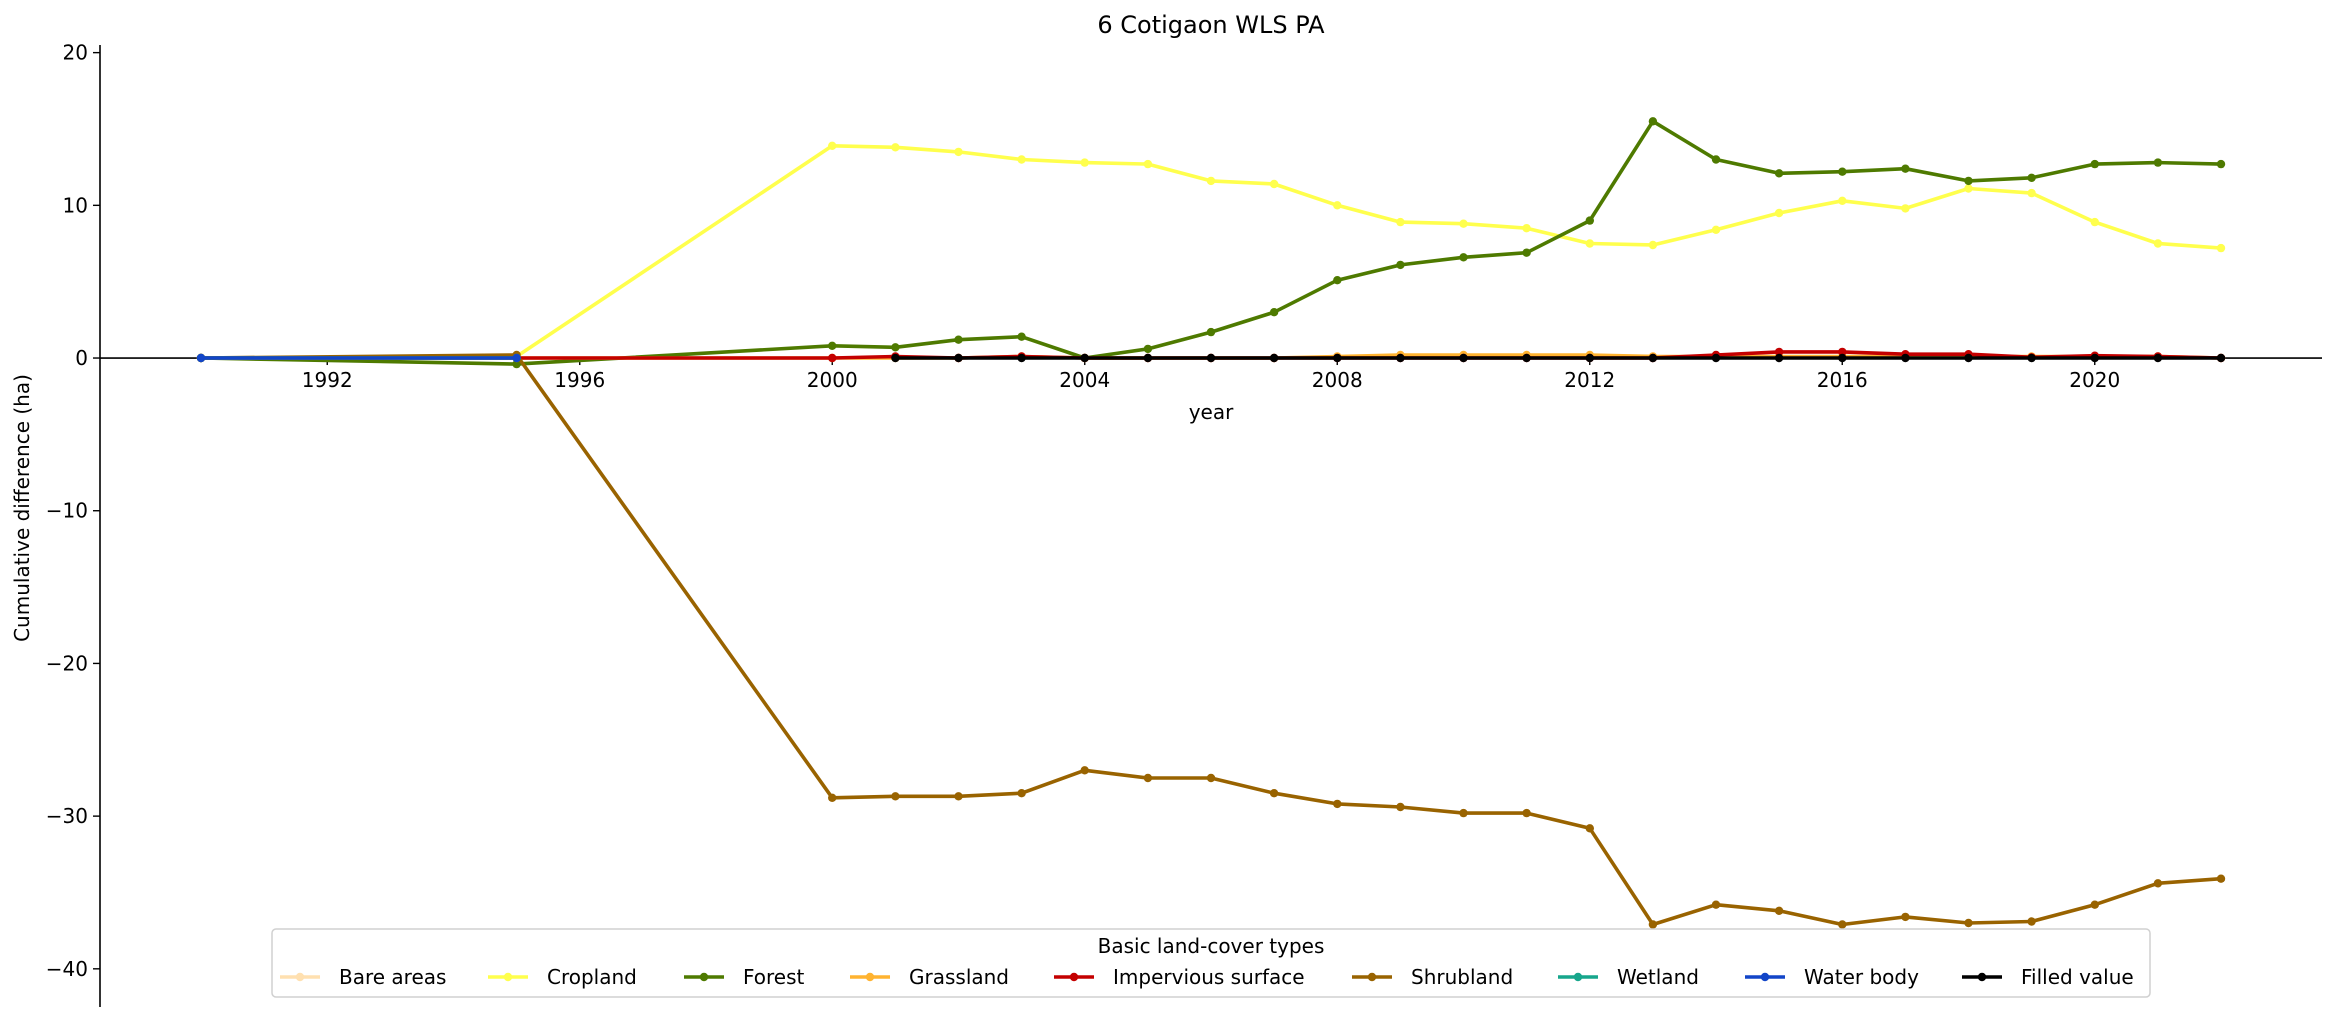  I want to click on legend-title: Basic land-cover types, so click(1211, 946).